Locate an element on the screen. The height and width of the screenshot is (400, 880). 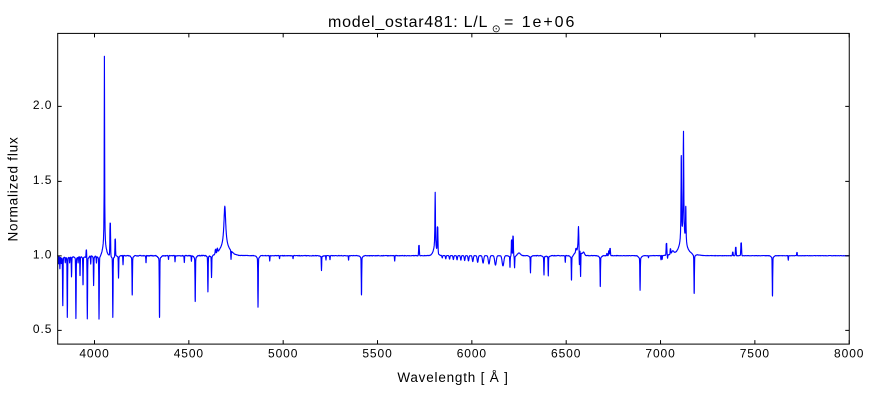
svg-text: 1.0 is located at coordinates (42, 255).